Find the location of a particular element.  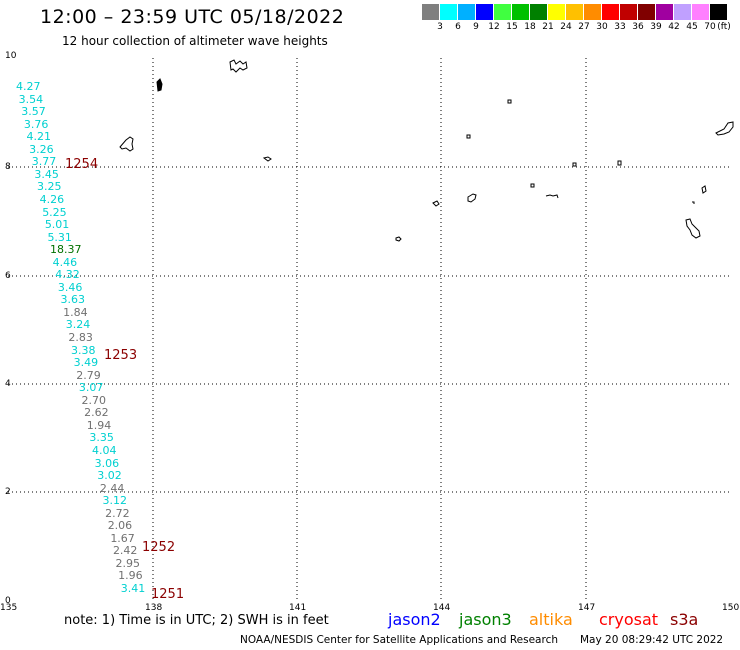

swh-value: 5.25 is located at coordinates (54, 212).